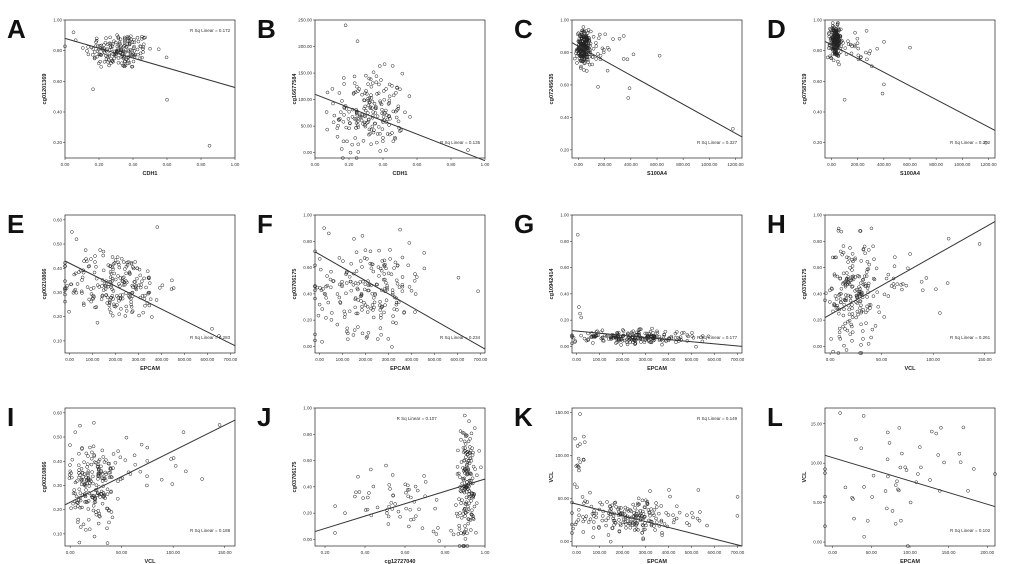 The image size is (1020, 564). Describe the element at coordinates (657, 561) in the screenshot. I see `x-axis-label: EPCAM` at that location.